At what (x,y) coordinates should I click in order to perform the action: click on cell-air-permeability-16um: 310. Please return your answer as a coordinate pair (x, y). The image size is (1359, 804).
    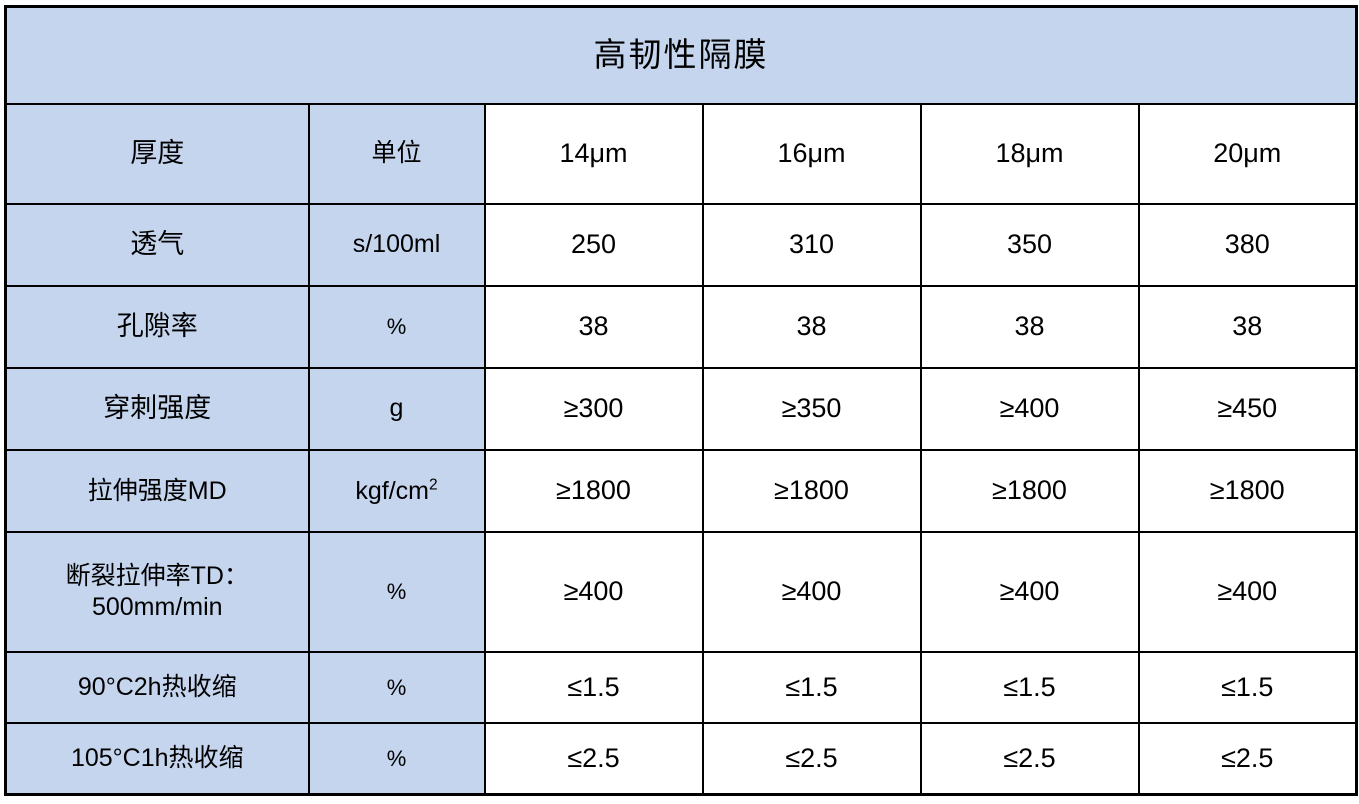
    Looking at the image, I should click on (811, 245).